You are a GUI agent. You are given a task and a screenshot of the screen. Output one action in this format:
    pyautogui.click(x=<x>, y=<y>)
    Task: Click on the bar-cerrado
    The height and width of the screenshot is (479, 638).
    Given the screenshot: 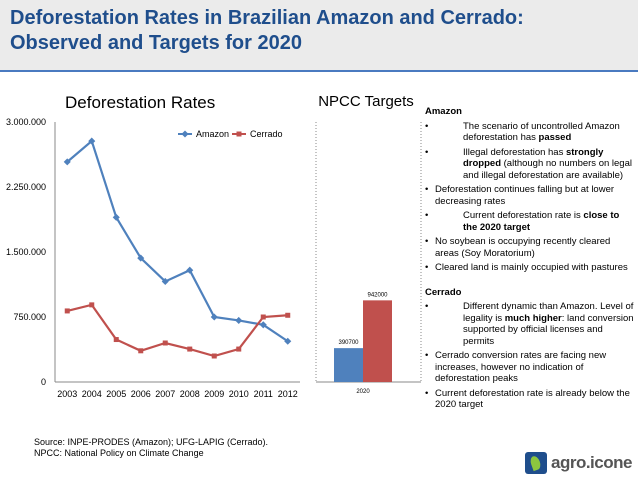 What is the action you would take?
    pyautogui.click(x=377, y=341)
    